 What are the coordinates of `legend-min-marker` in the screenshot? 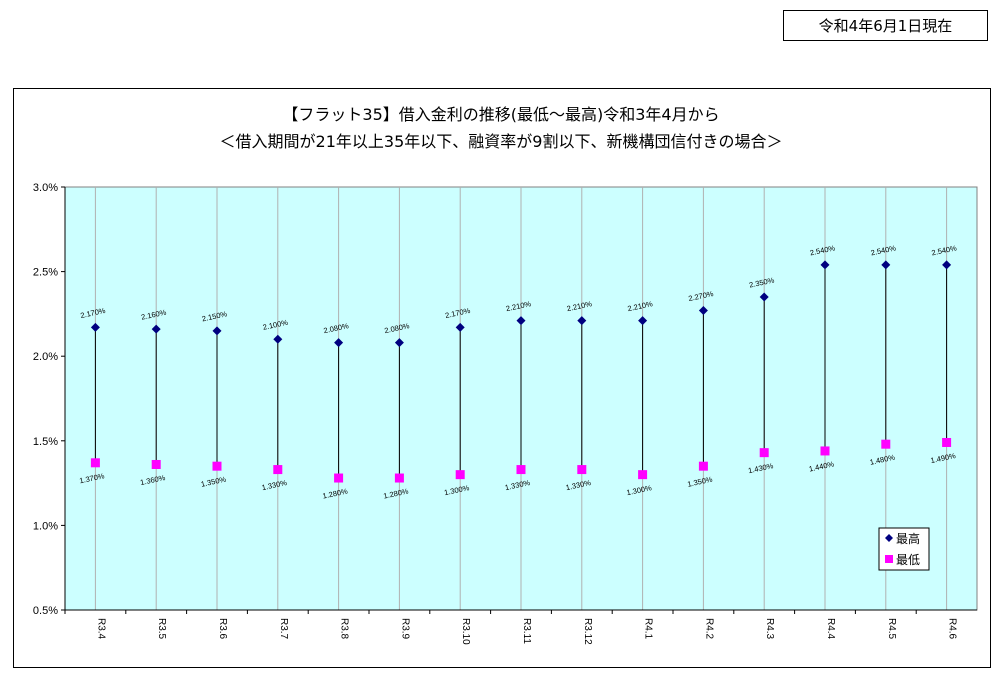 It's located at (889, 559).